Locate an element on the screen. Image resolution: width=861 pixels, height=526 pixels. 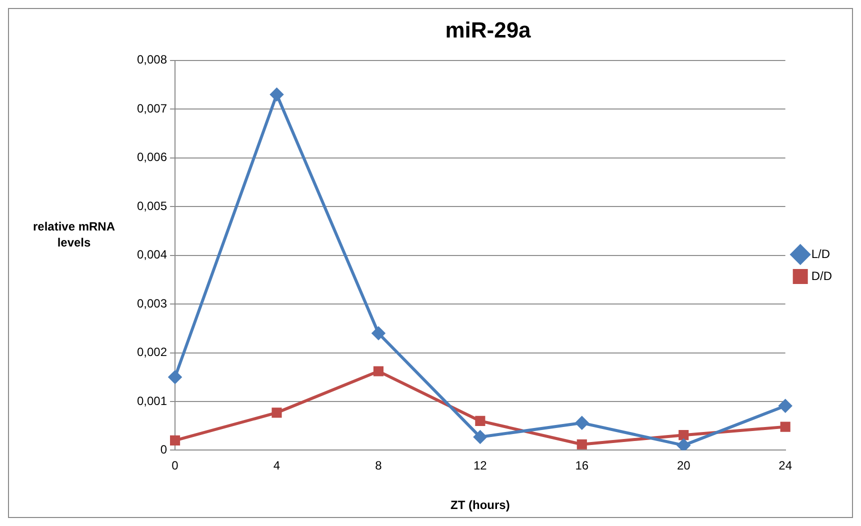
y-tick-label: 0,003 is located at coordinates (152, 303).